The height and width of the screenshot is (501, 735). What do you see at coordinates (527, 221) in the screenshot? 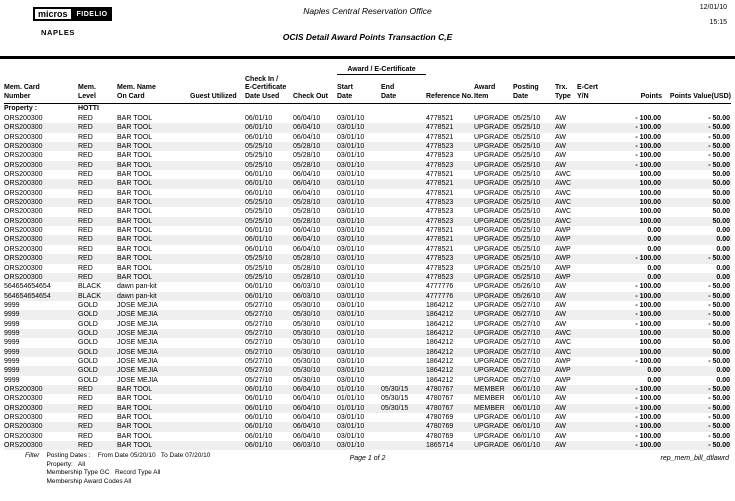
I see `cell-posting-date: 05/25/10` at bounding box center [527, 221].